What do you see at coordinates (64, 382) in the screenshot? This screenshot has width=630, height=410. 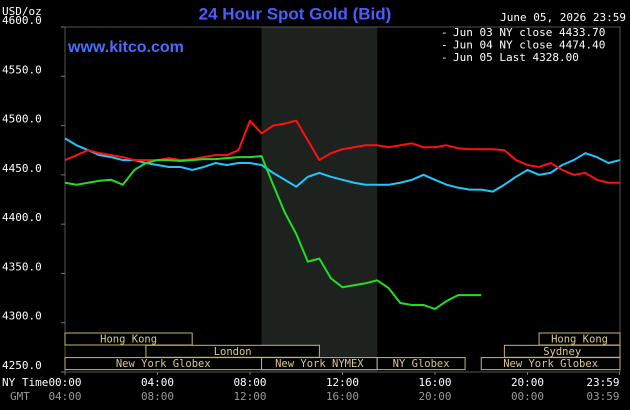 I see `x-tick-label: 00:00` at bounding box center [64, 382].